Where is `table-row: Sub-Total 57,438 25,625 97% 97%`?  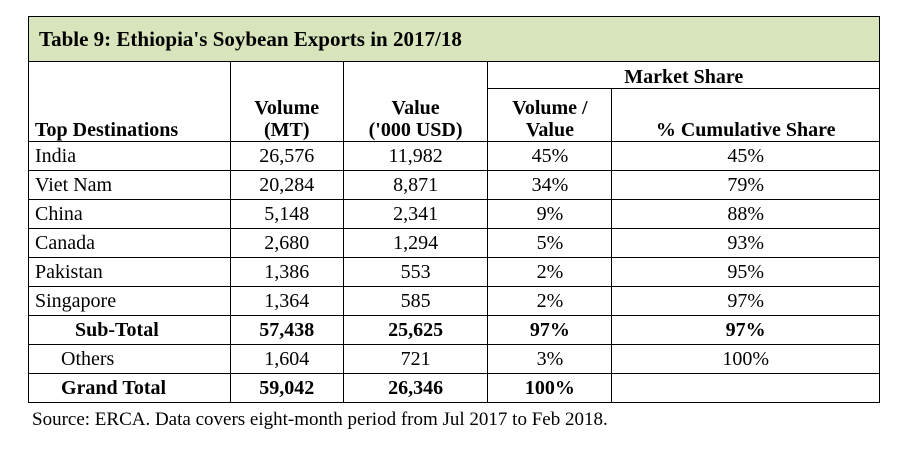
table-row: Sub-Total 57,438 25,625 97% 97% is located at coordinates (454, 330).